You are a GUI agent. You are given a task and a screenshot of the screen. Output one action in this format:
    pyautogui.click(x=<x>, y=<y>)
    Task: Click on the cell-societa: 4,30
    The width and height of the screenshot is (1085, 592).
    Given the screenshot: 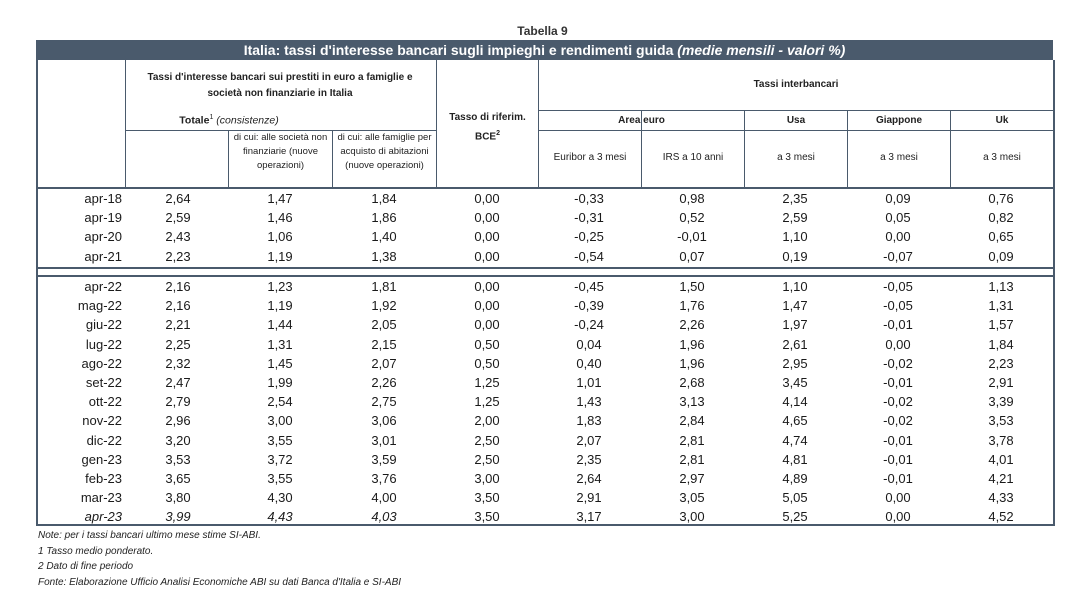 What is the action you would take?
    pyautogui.click(x=280, y=498)
    